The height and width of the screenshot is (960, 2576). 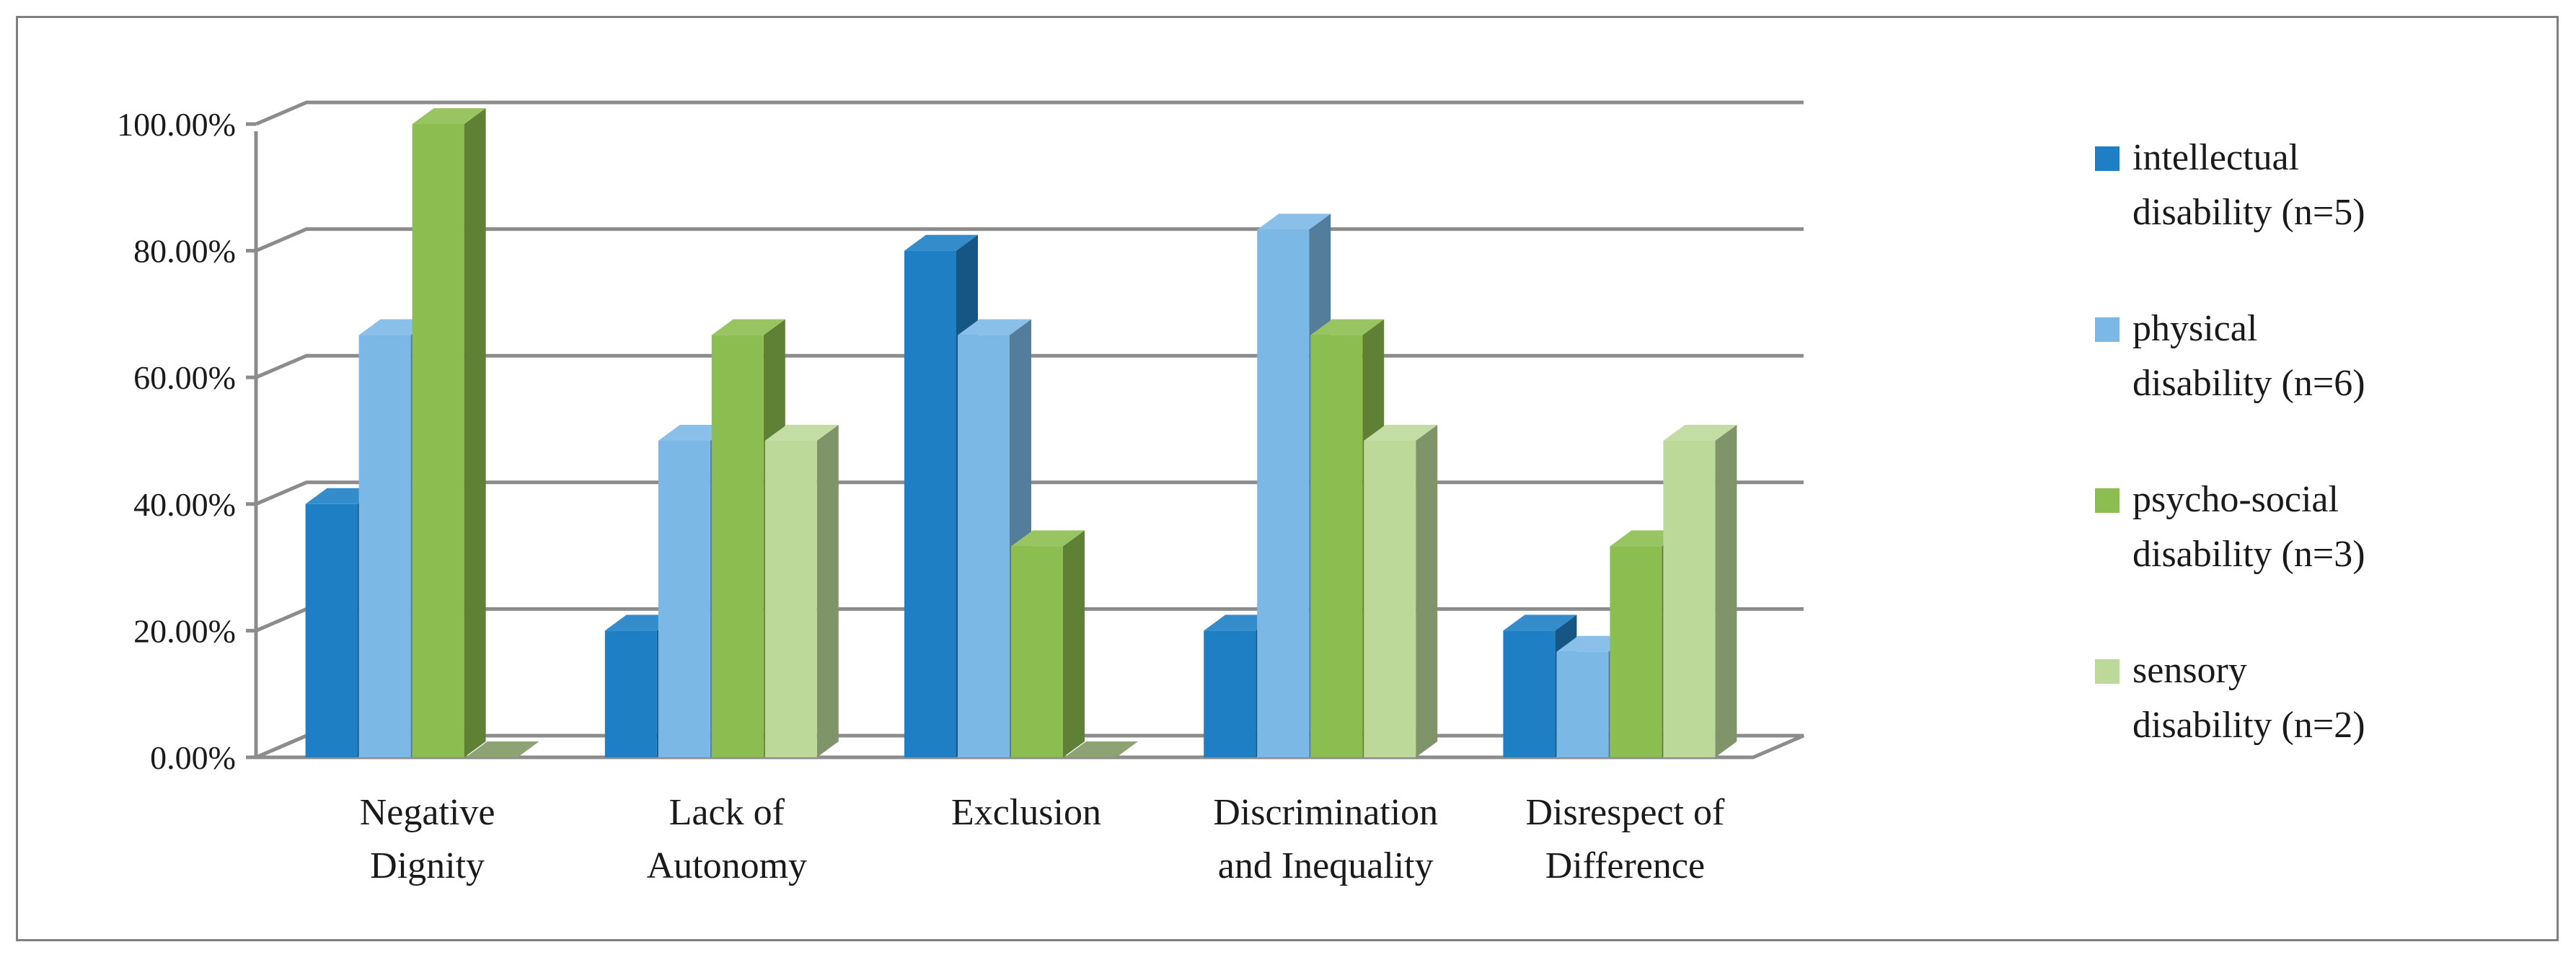 I want to click on legend-label: sensory, so click(x=2189, y=670).